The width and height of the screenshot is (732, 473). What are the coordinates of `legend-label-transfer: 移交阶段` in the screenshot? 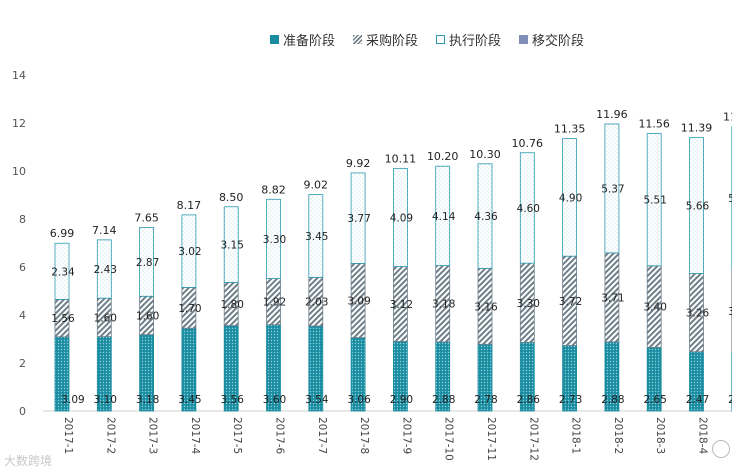 It's located at (558, 41).